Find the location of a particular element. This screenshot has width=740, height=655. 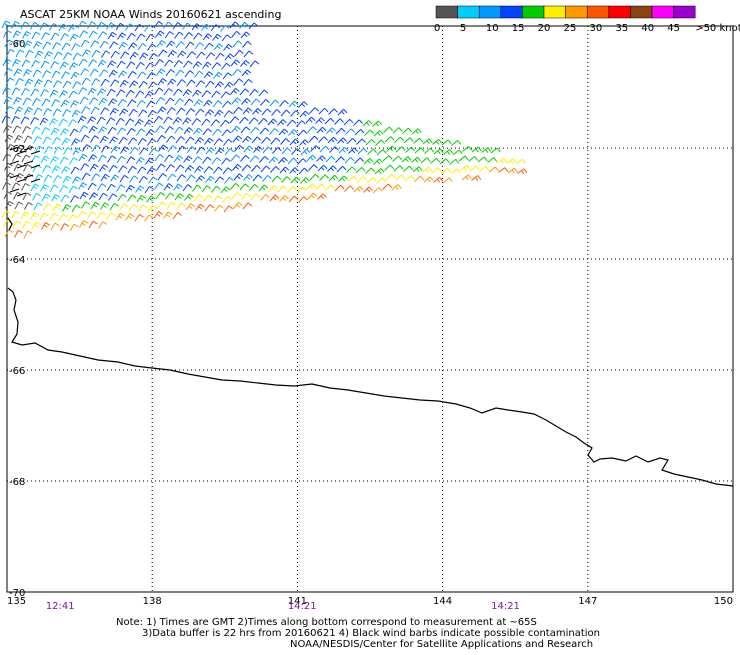

longitude-label: 150 is located at coordinates (723, 601).